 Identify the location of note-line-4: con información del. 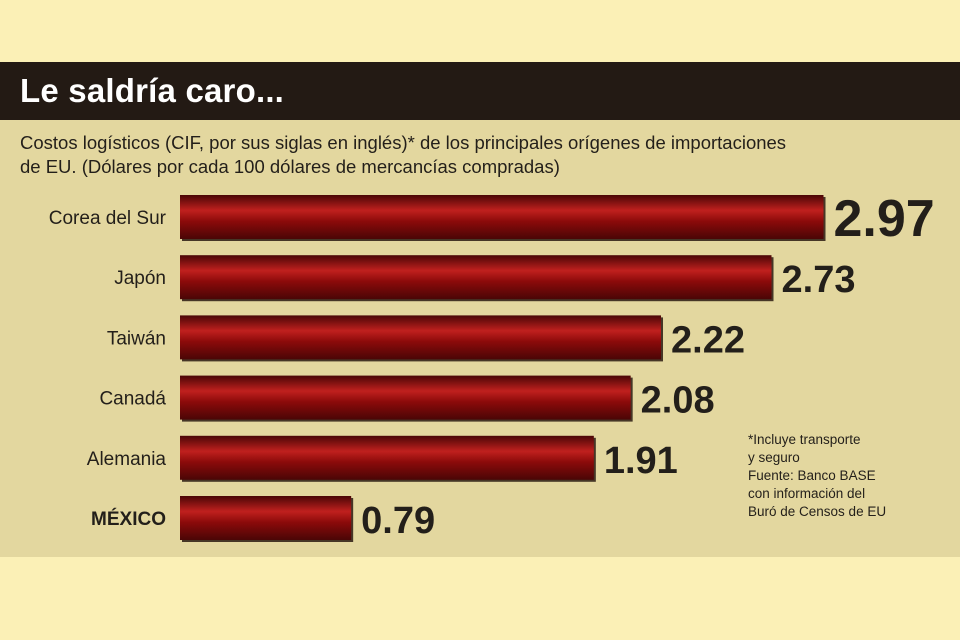
(807, 493).